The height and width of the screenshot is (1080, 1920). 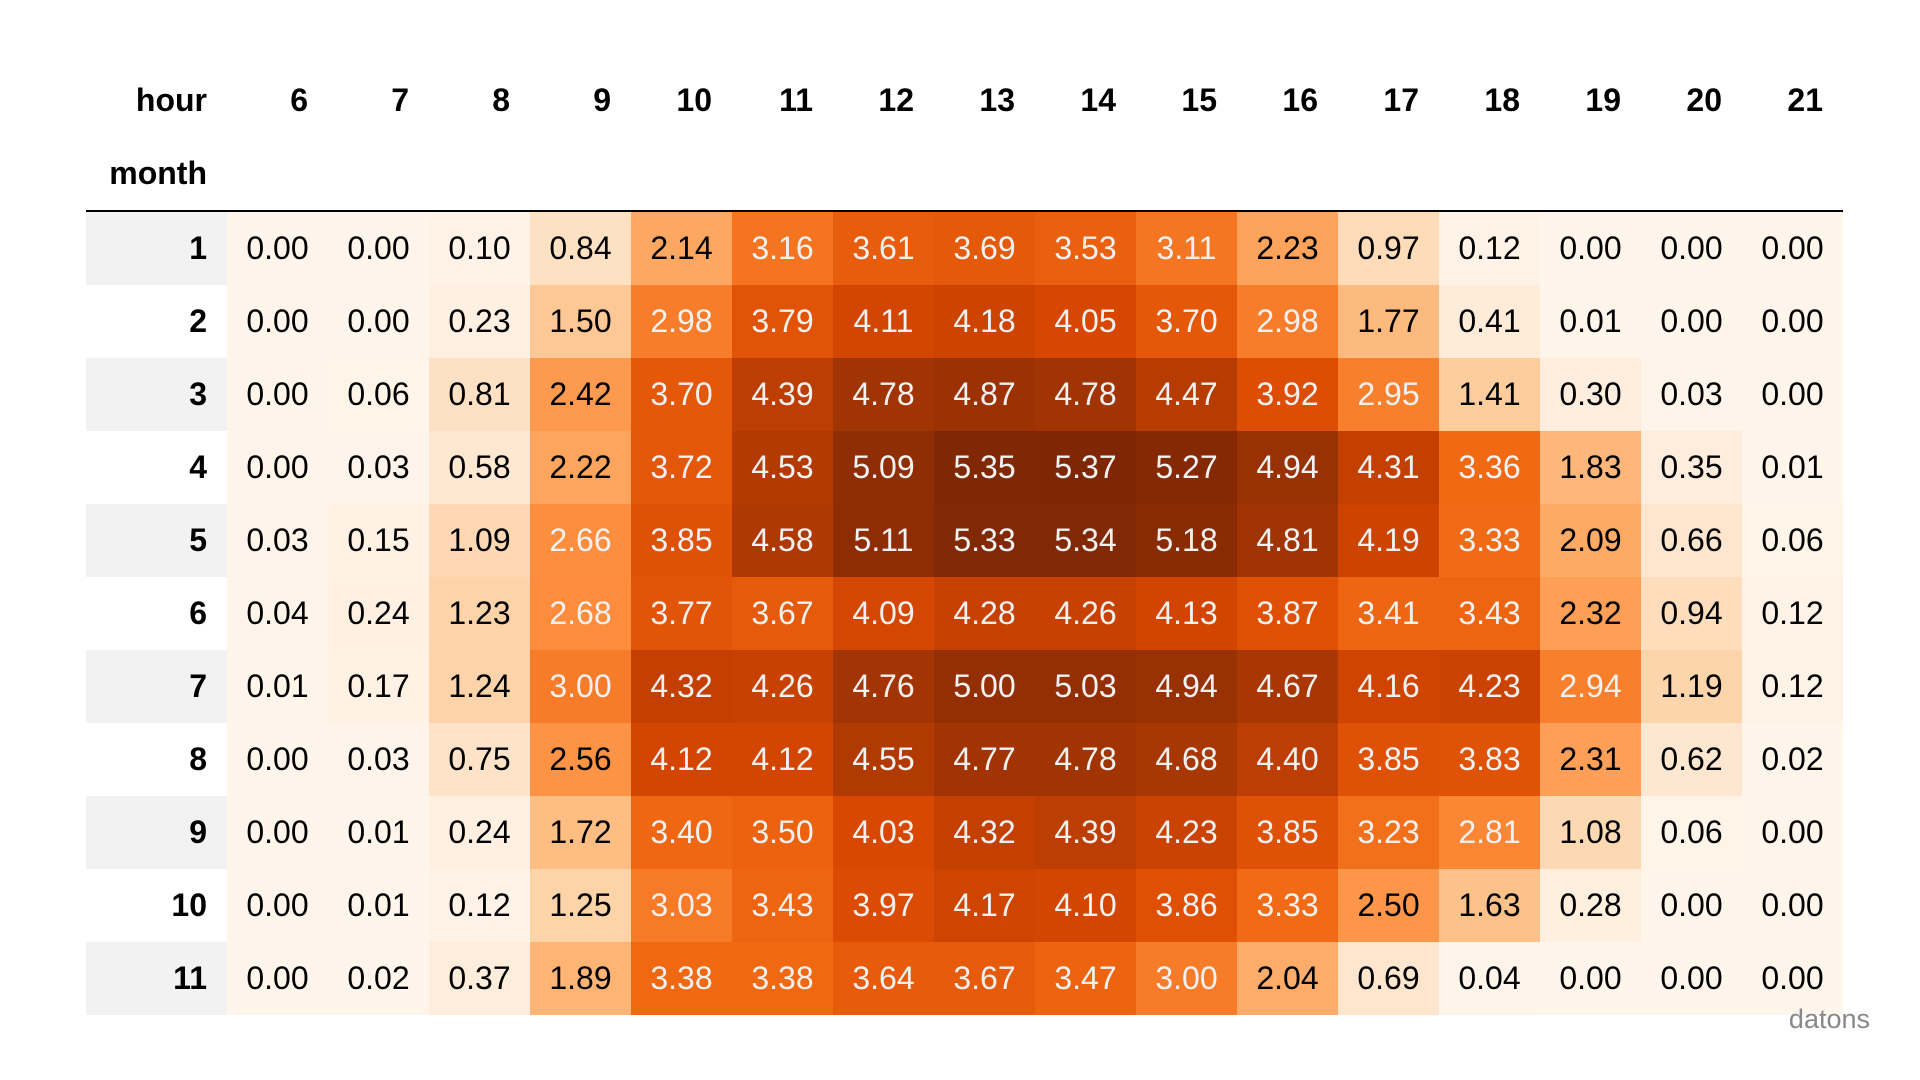 What do you see at coordinates (299, 100) in the screenshot?
I see `column-label: 6` at bounding box center [299, 100].